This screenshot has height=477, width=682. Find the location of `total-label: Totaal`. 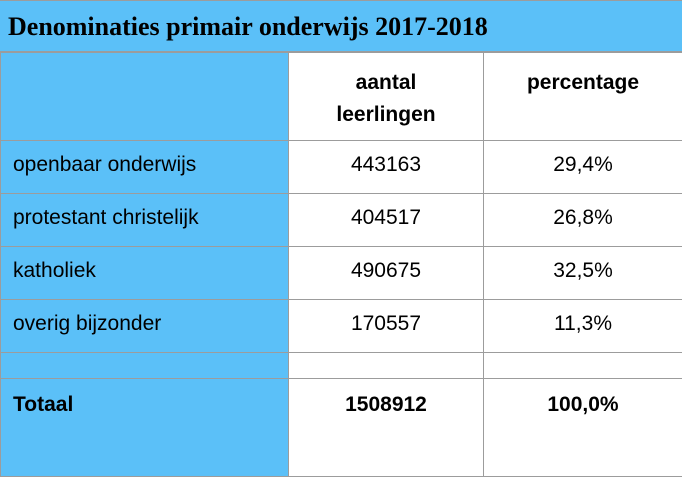

total-label: Totaal is located at coordinates (145, 428).